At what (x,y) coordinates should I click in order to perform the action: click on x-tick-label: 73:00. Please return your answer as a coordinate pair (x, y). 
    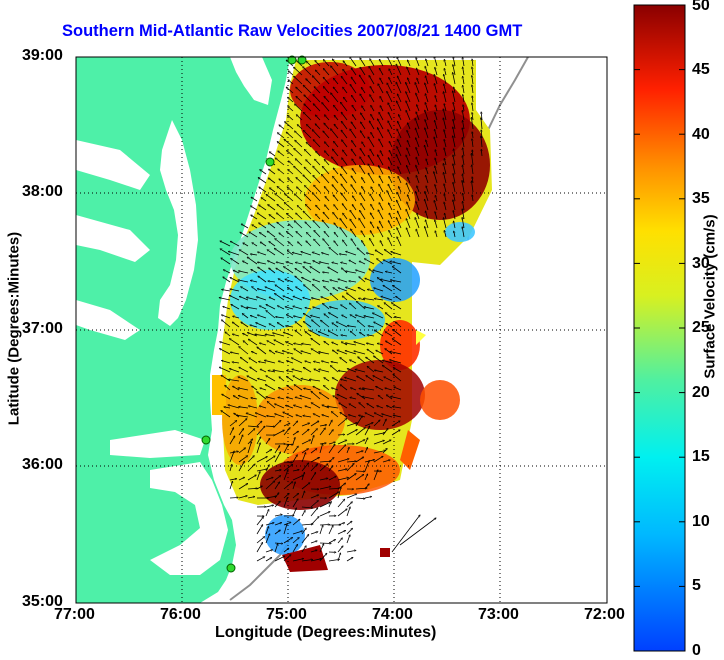
    Looking at the image, I should click on (498, 615).